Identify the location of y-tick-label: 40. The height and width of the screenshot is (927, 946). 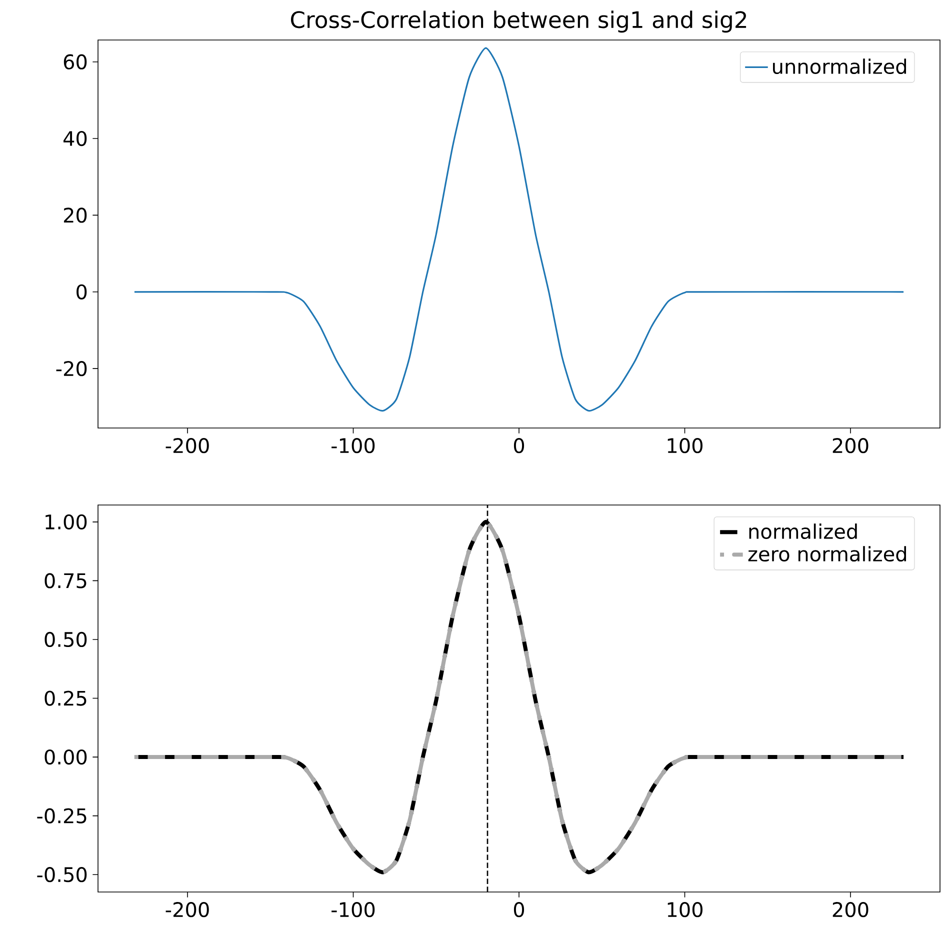
(75, 138).